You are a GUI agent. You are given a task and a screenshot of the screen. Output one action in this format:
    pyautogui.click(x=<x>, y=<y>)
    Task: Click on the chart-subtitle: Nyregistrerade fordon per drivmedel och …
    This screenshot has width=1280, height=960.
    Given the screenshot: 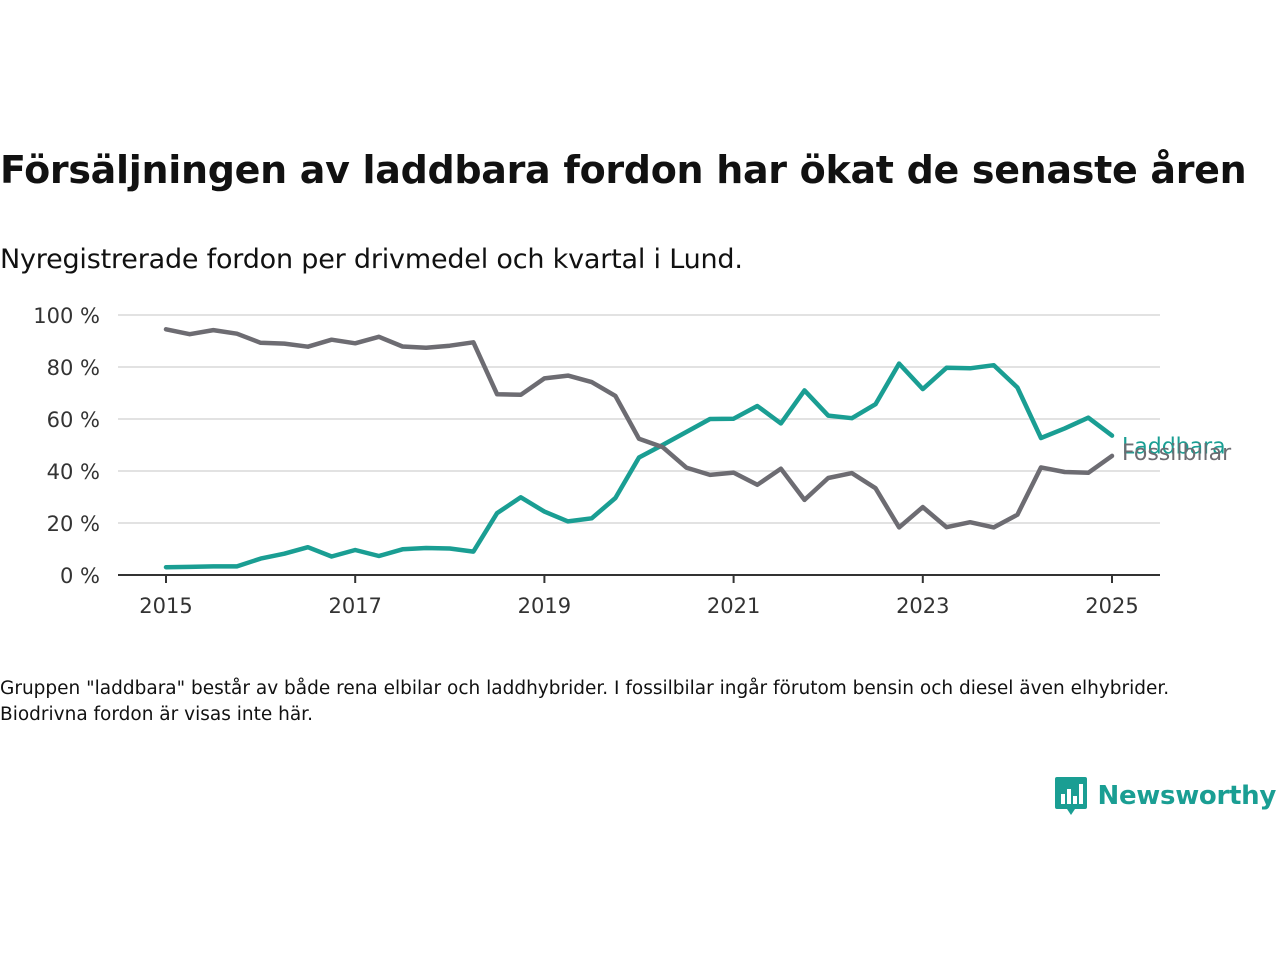 What is the action you would take?
    pyautogui.click(x=371, y=259)
    